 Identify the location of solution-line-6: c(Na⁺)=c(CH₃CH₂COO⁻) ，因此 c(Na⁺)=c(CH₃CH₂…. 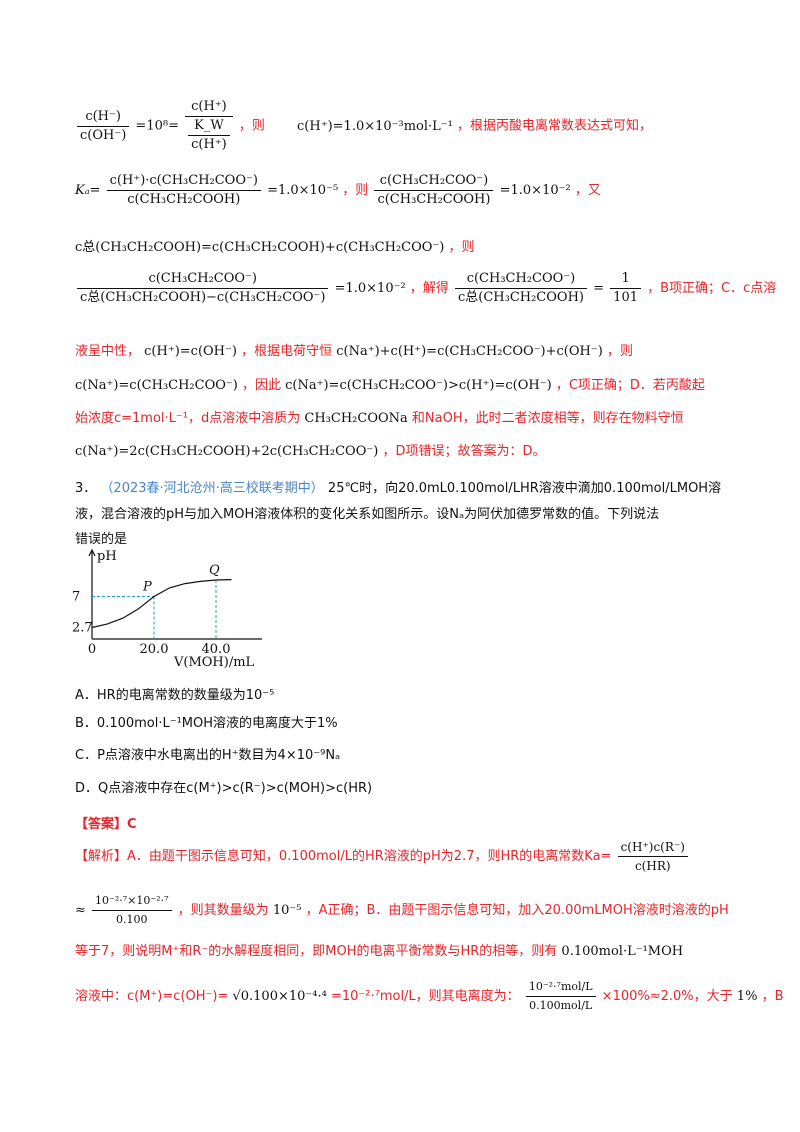
(390, 383).